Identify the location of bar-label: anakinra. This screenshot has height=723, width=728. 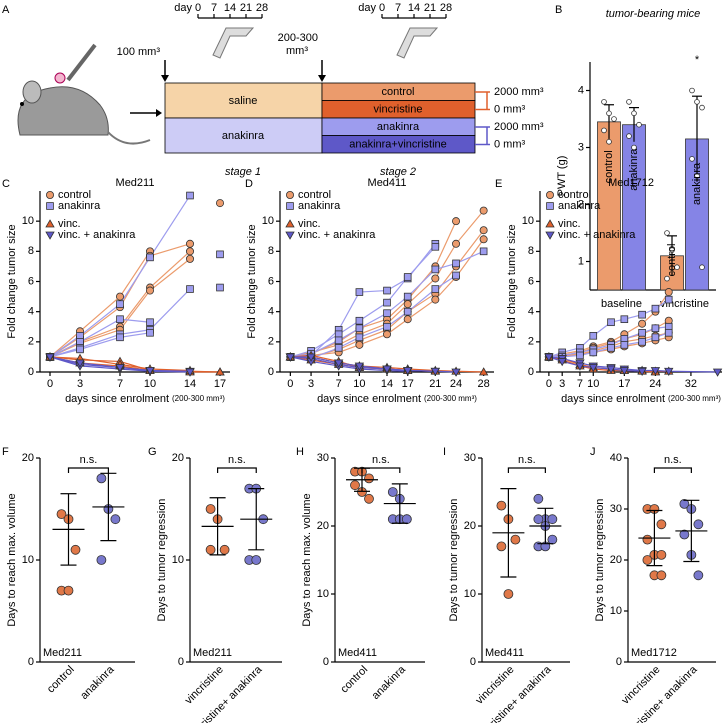
(697, 183).